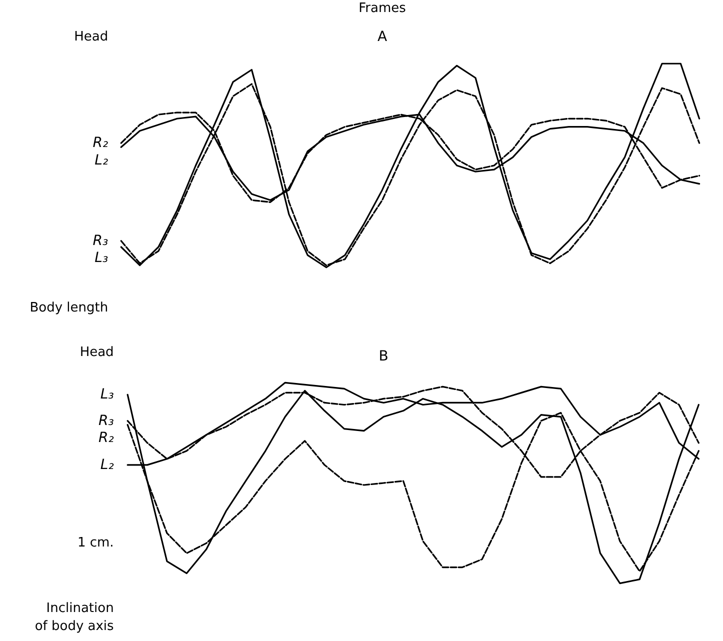 This screenshot has height=641, width=723. I want to click on text: Frames, so click(382, 8).